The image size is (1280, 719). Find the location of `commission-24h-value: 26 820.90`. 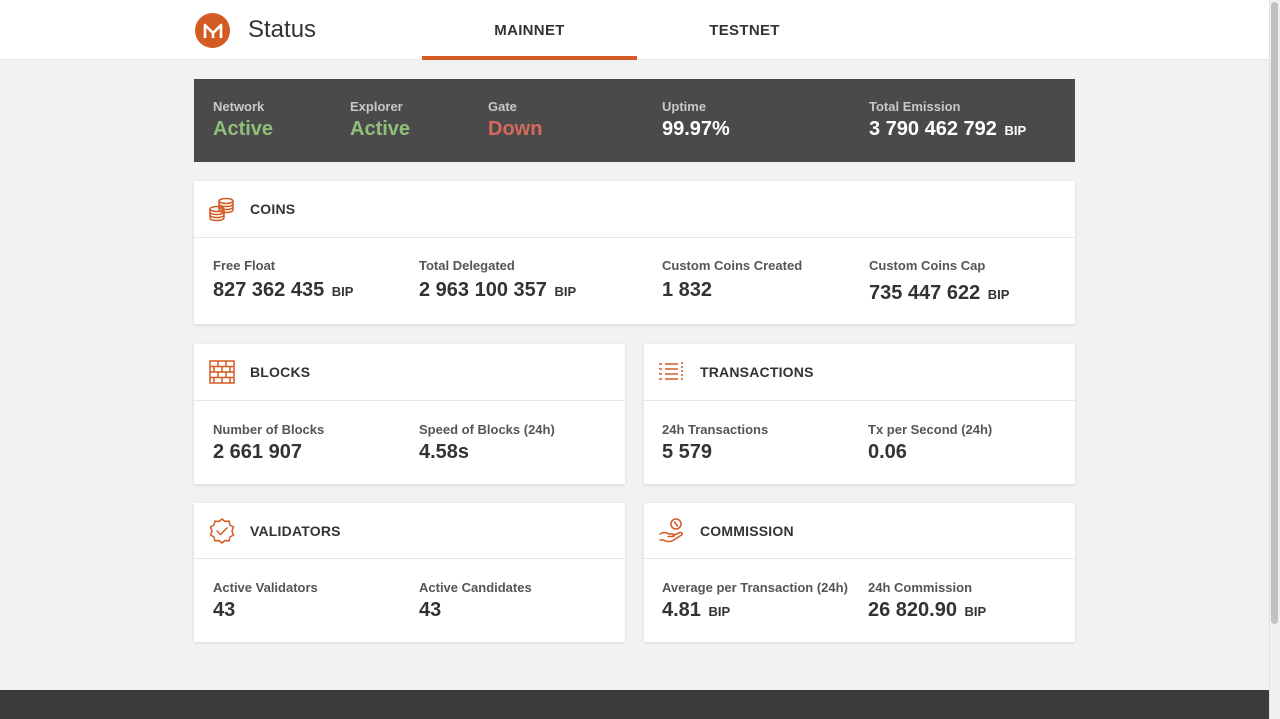

commission-24h-value: 26 820.90 is located at coordinates (912, 610).